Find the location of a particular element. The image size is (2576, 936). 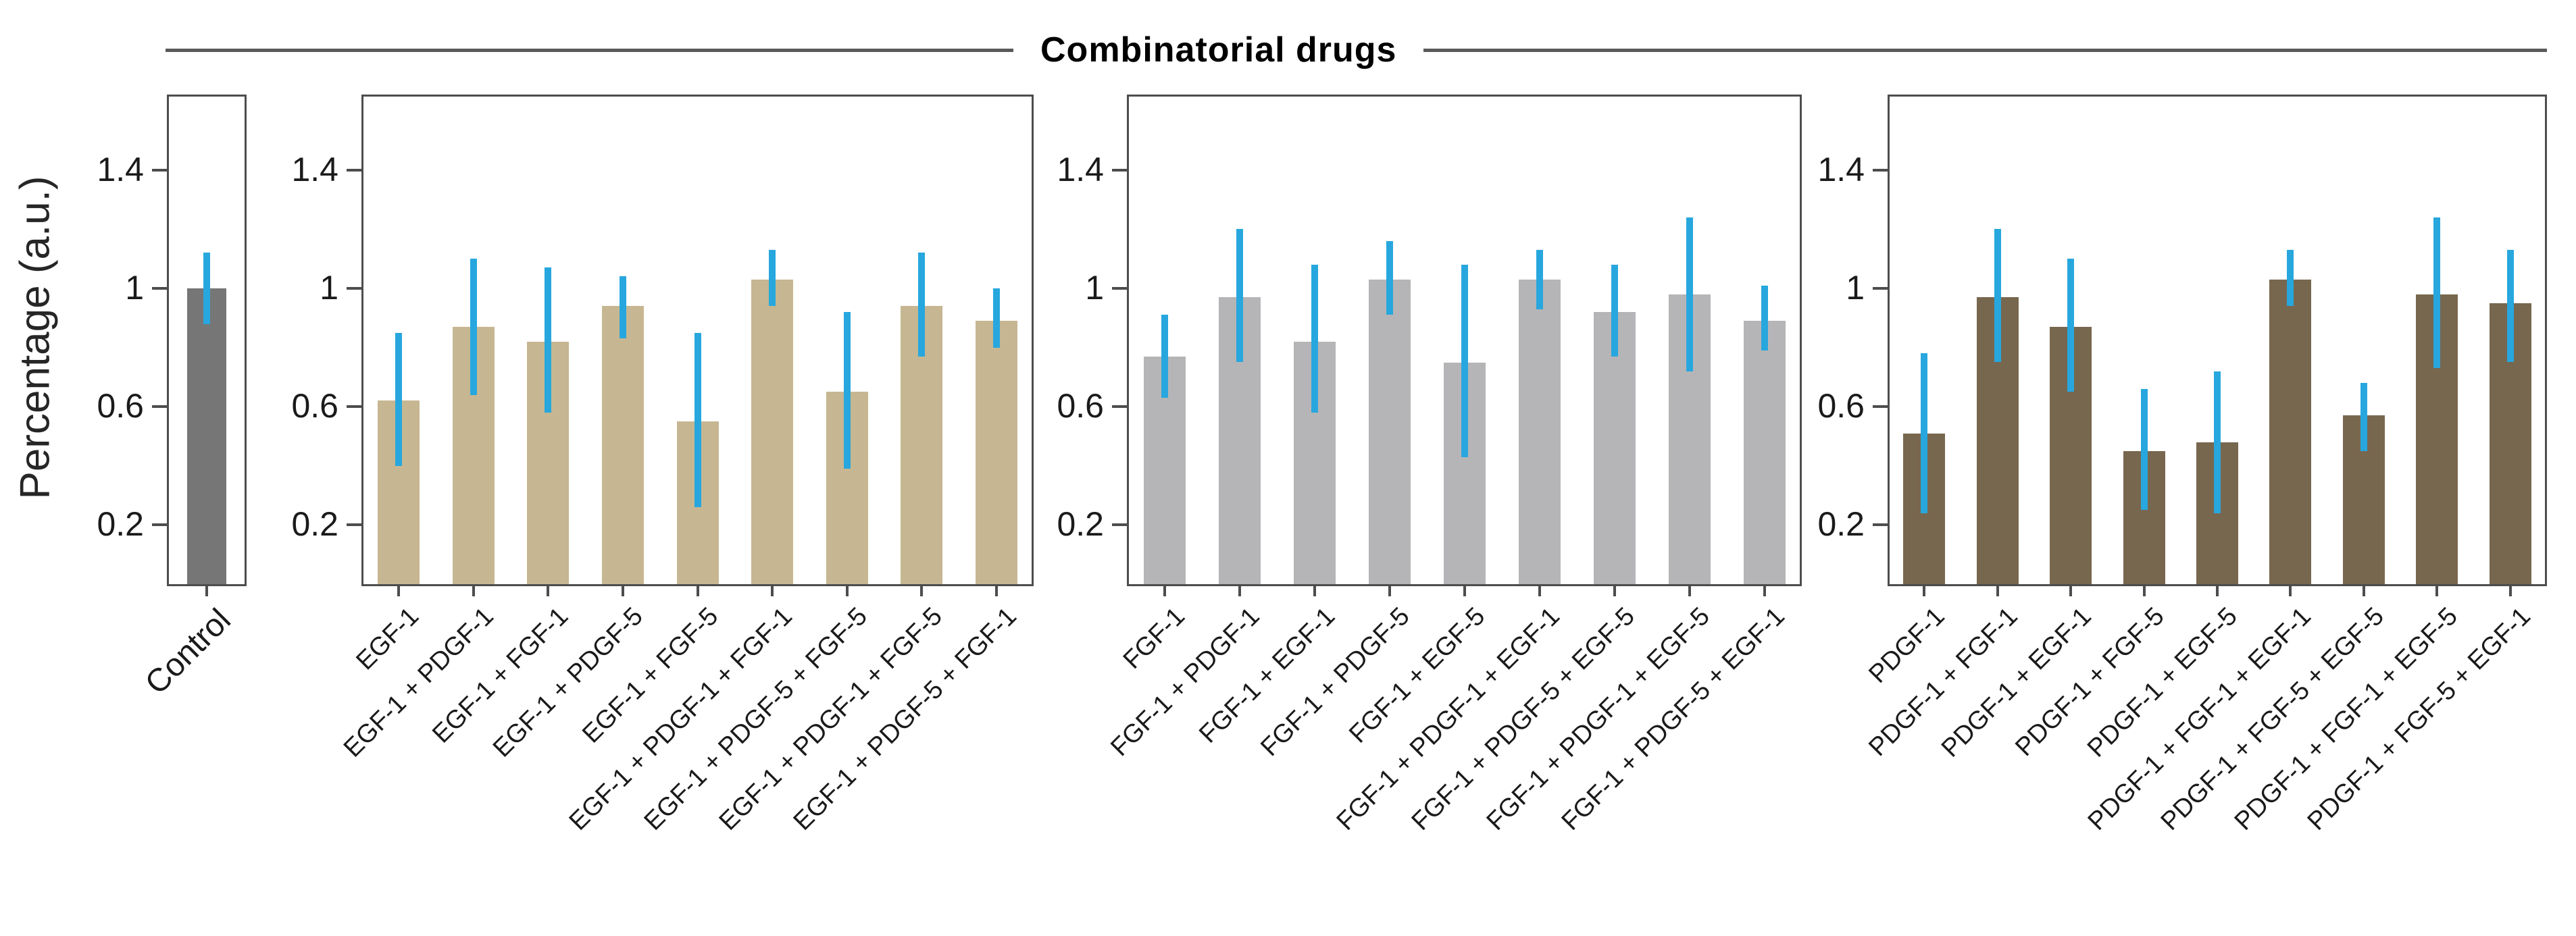

y-axis-label: Percentage (a.u.) is located at coordinates (35, 338).